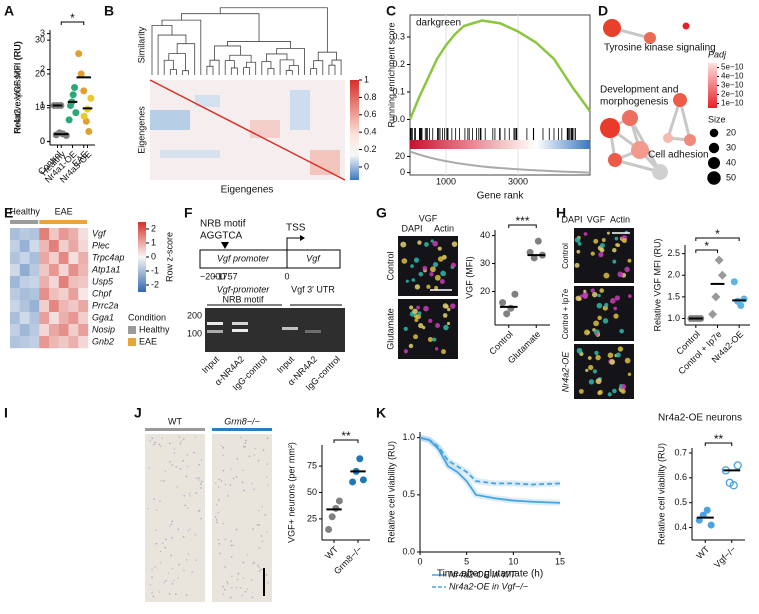 The image size is (759, 614). What do you see at coordinates (40, 40) in the screenshot?
I see `y-tick-label: 30` at bounding box center [40, 40].